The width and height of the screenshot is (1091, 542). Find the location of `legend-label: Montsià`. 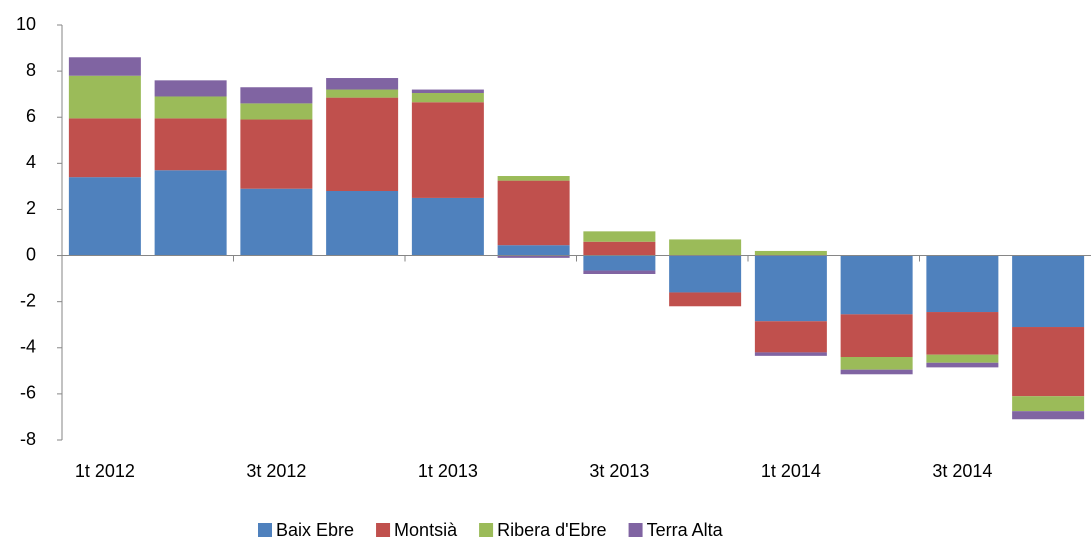

legend-label: Montsià is located at coordinates (426, 530).